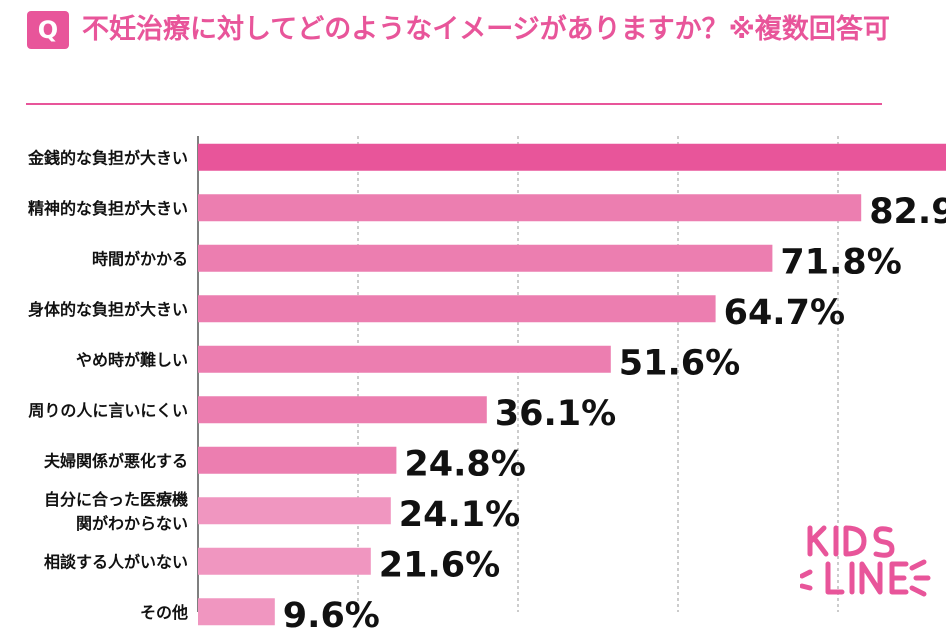  What do you see at coordinates (486, 29) in the screenshot?
I see `chart-title: 不妊治療に対してどのようなイメージがありますか？※複数回答可` at bounding box center [486, 29].